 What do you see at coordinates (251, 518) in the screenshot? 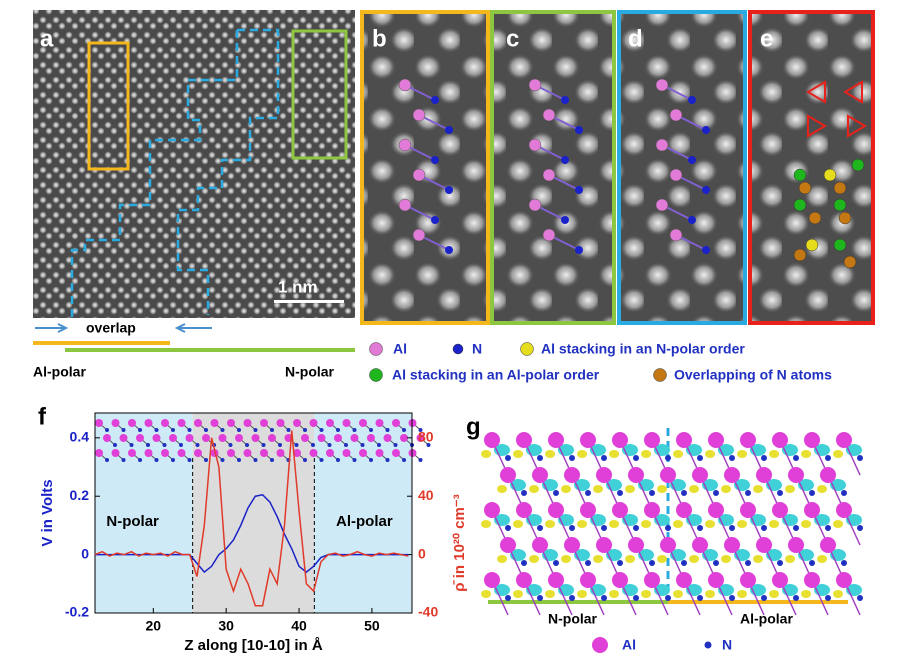
I see `series-line` at bounding box center [251, 518].